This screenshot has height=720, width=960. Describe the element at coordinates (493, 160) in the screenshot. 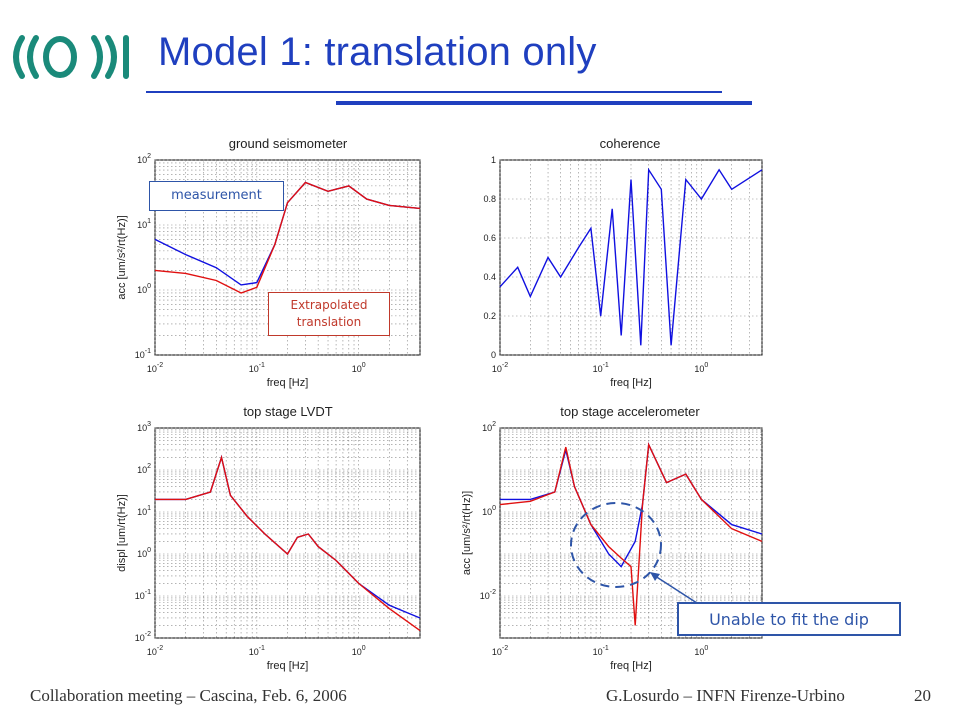

I see `y-tick-label: 1` at that location.